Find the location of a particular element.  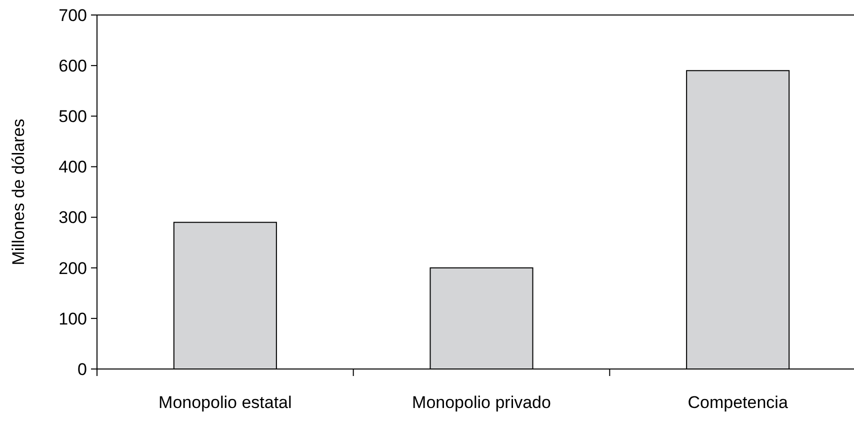

x-tick-label: Monopolio privado is located at coordinates (481, 402).